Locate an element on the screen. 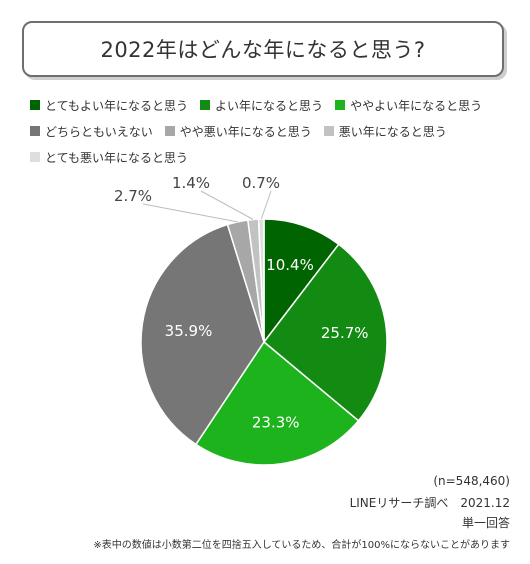 The image size is (530, 564). legend-item-very-good: とてもよい年になると思う is located at coordinates (109, 105).